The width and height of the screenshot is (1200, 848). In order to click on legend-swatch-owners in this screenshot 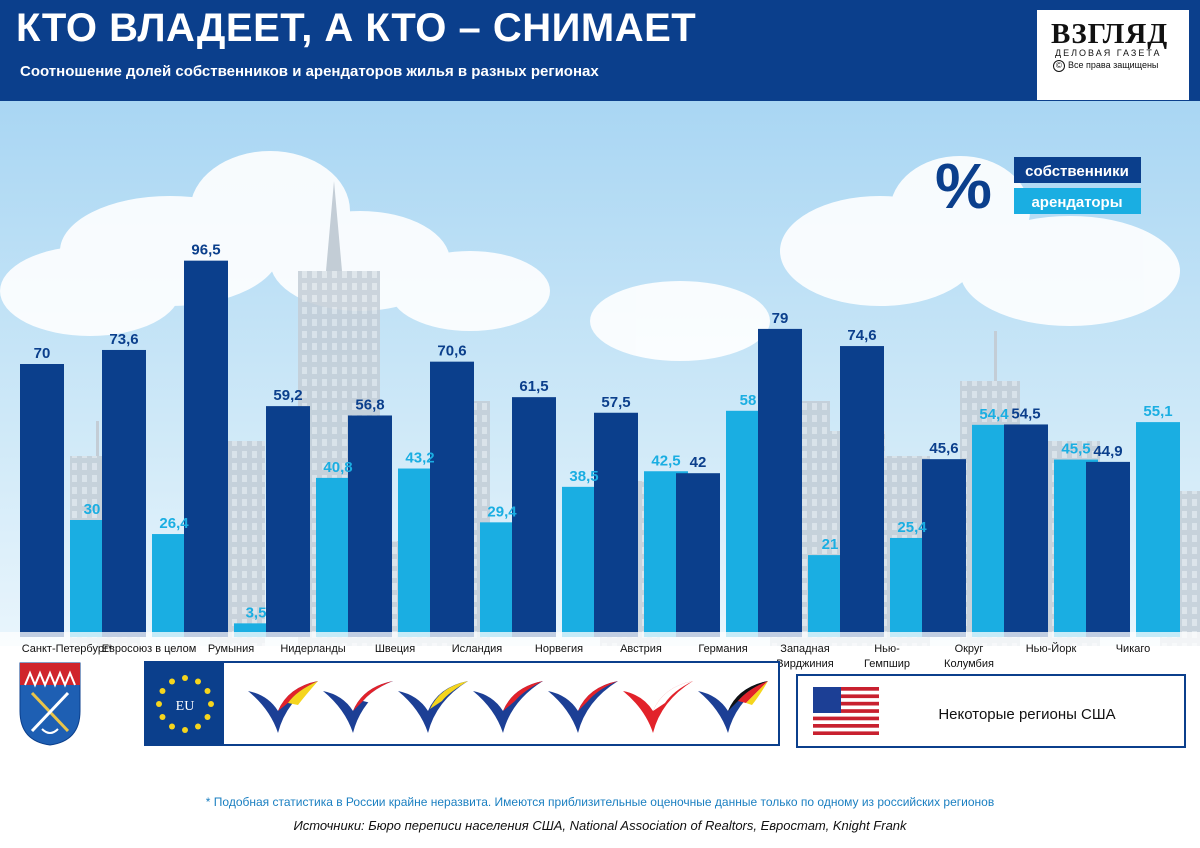, I will do `click(1077, 170)`.